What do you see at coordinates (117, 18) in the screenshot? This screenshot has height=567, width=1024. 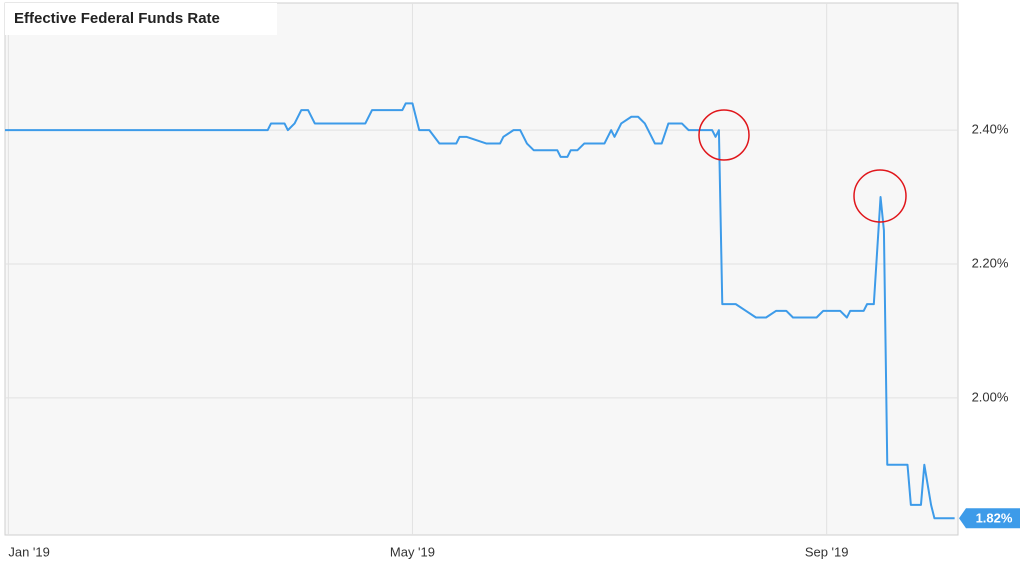 I see `chart-title: Effective Federal Funds Rate` at bounding box center [117, 18].